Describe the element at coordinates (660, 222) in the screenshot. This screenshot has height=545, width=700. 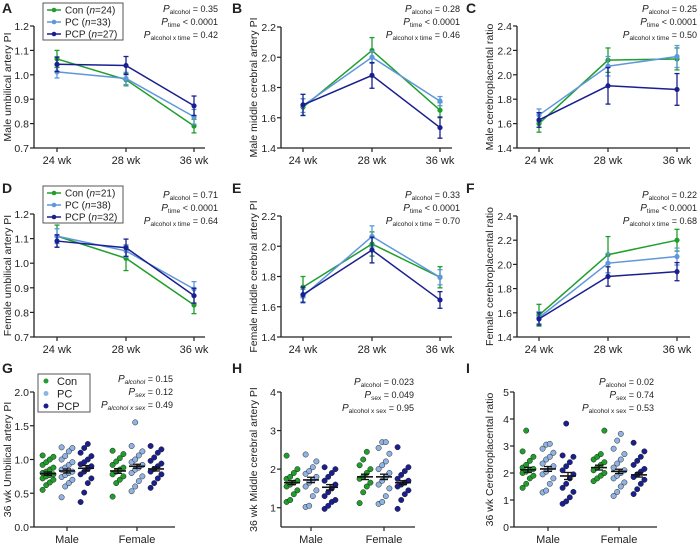
I see `p-value-stat: Palcohol x time = 0.68` at that location.